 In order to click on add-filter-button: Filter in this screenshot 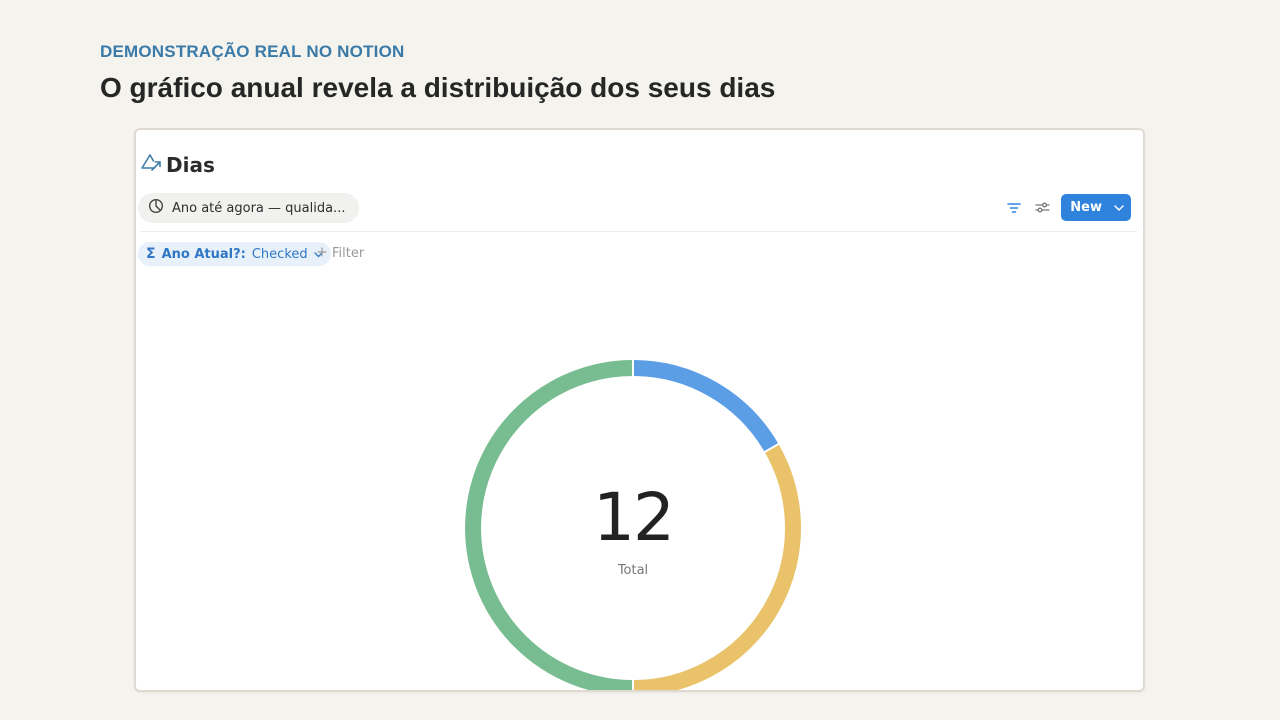, I will do `click(340, 253)`.